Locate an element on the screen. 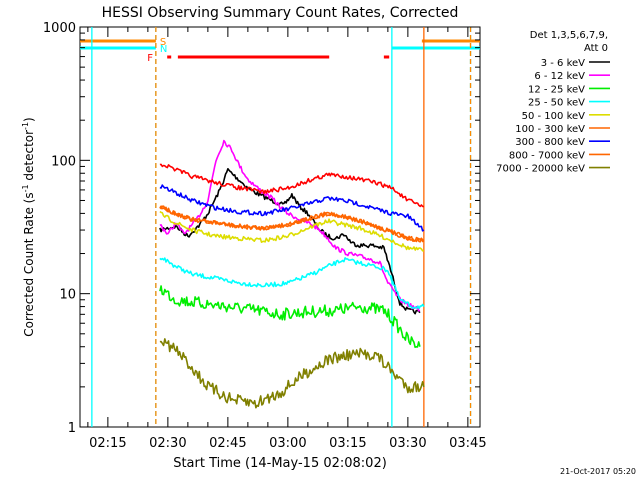  y-tick-label: 10 is located at coordinates (67, 295).